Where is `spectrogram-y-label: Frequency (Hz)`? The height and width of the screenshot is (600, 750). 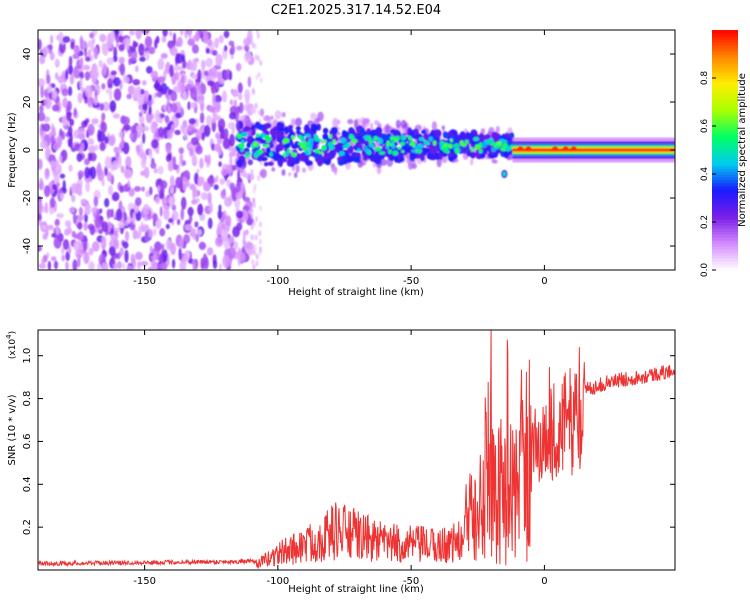
spectrogram-y-label: Frequency (Hz) is located at coordinates (12, 150).